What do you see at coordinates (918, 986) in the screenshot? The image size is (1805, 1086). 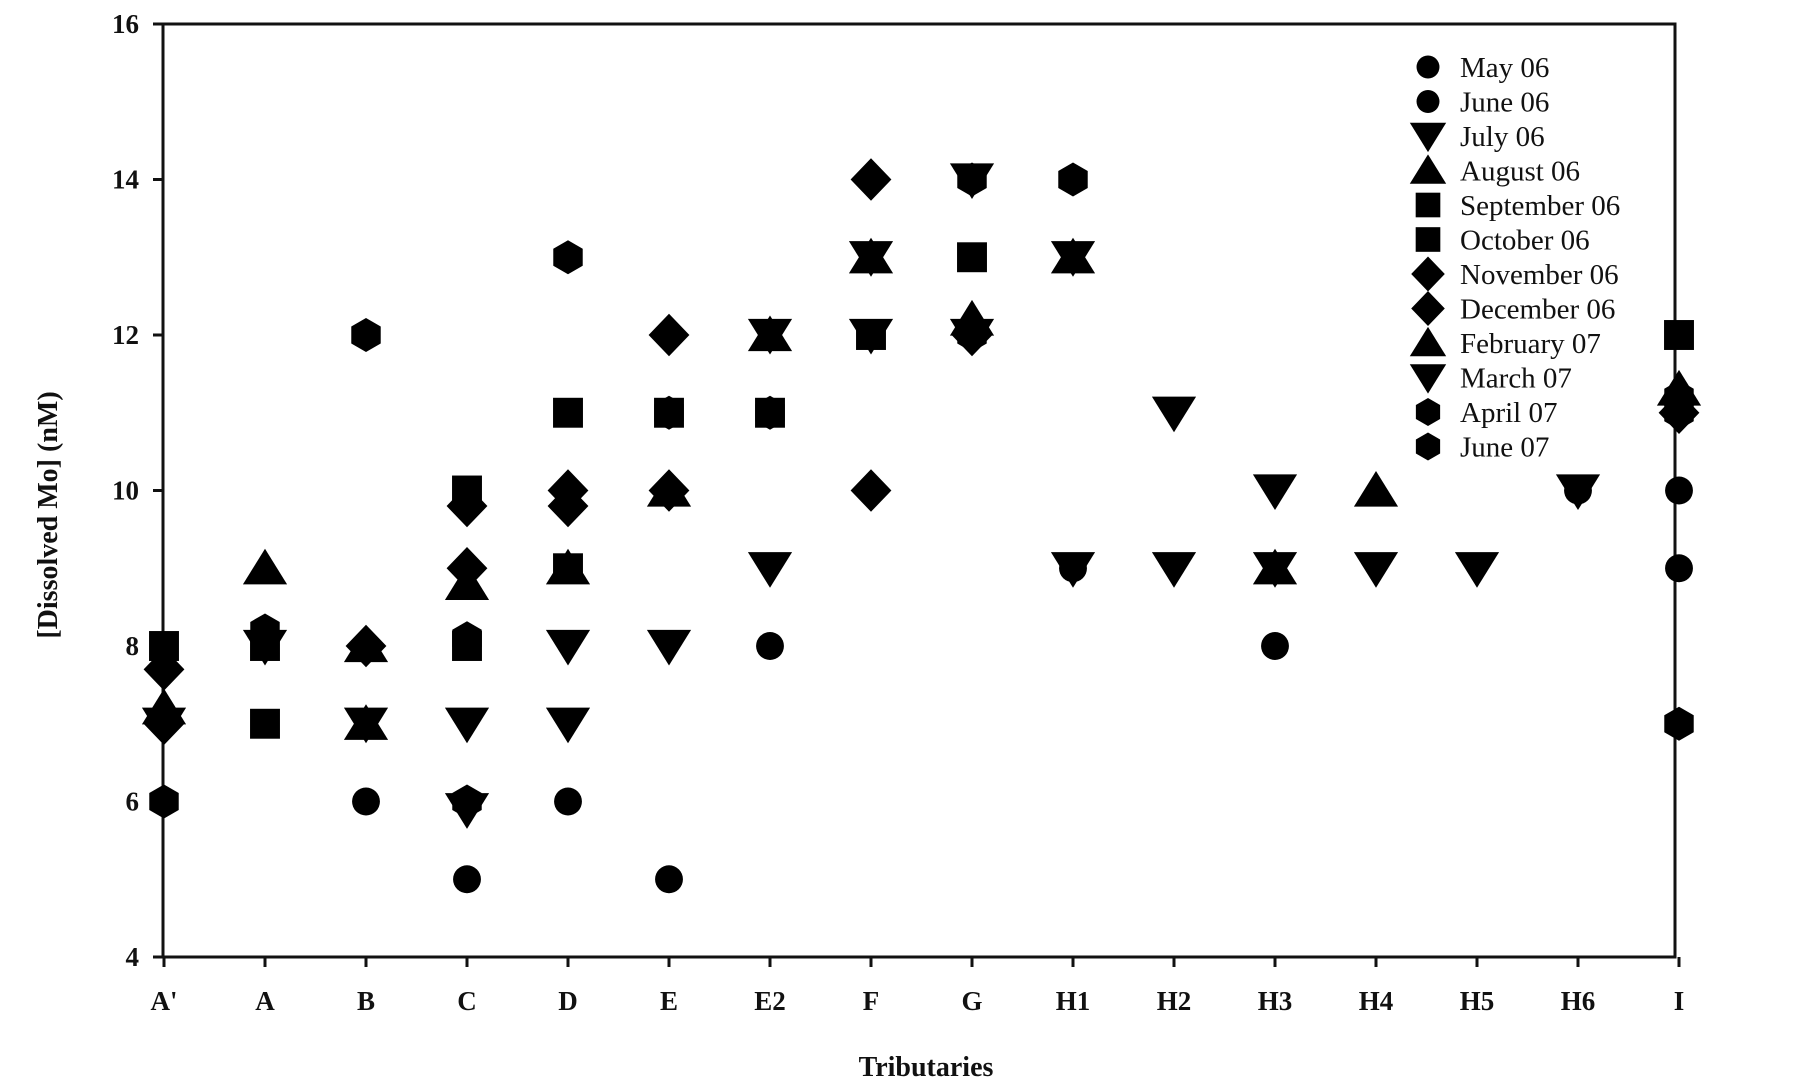 I see `x-axis: A' A B C D E E2 F G H1 H2 H3 H4 H5 H6 I` at bounding box center [918, 986].